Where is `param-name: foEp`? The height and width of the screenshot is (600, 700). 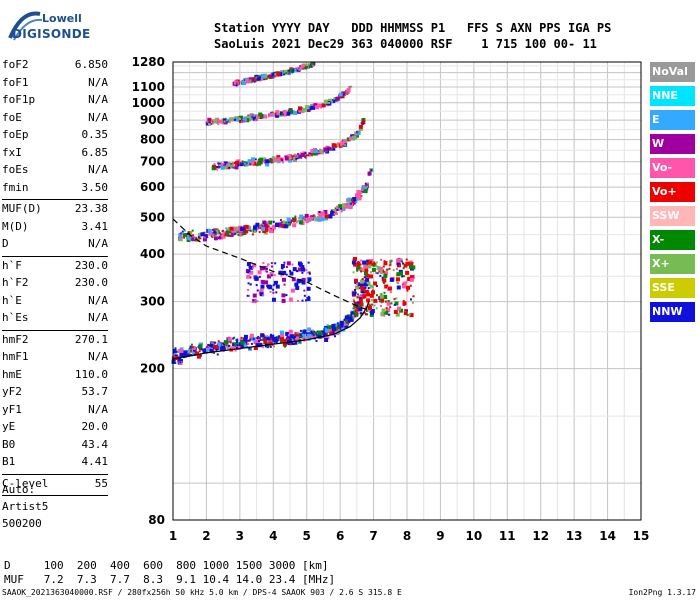
param-name: foEp is located at coordinates (15, 134).